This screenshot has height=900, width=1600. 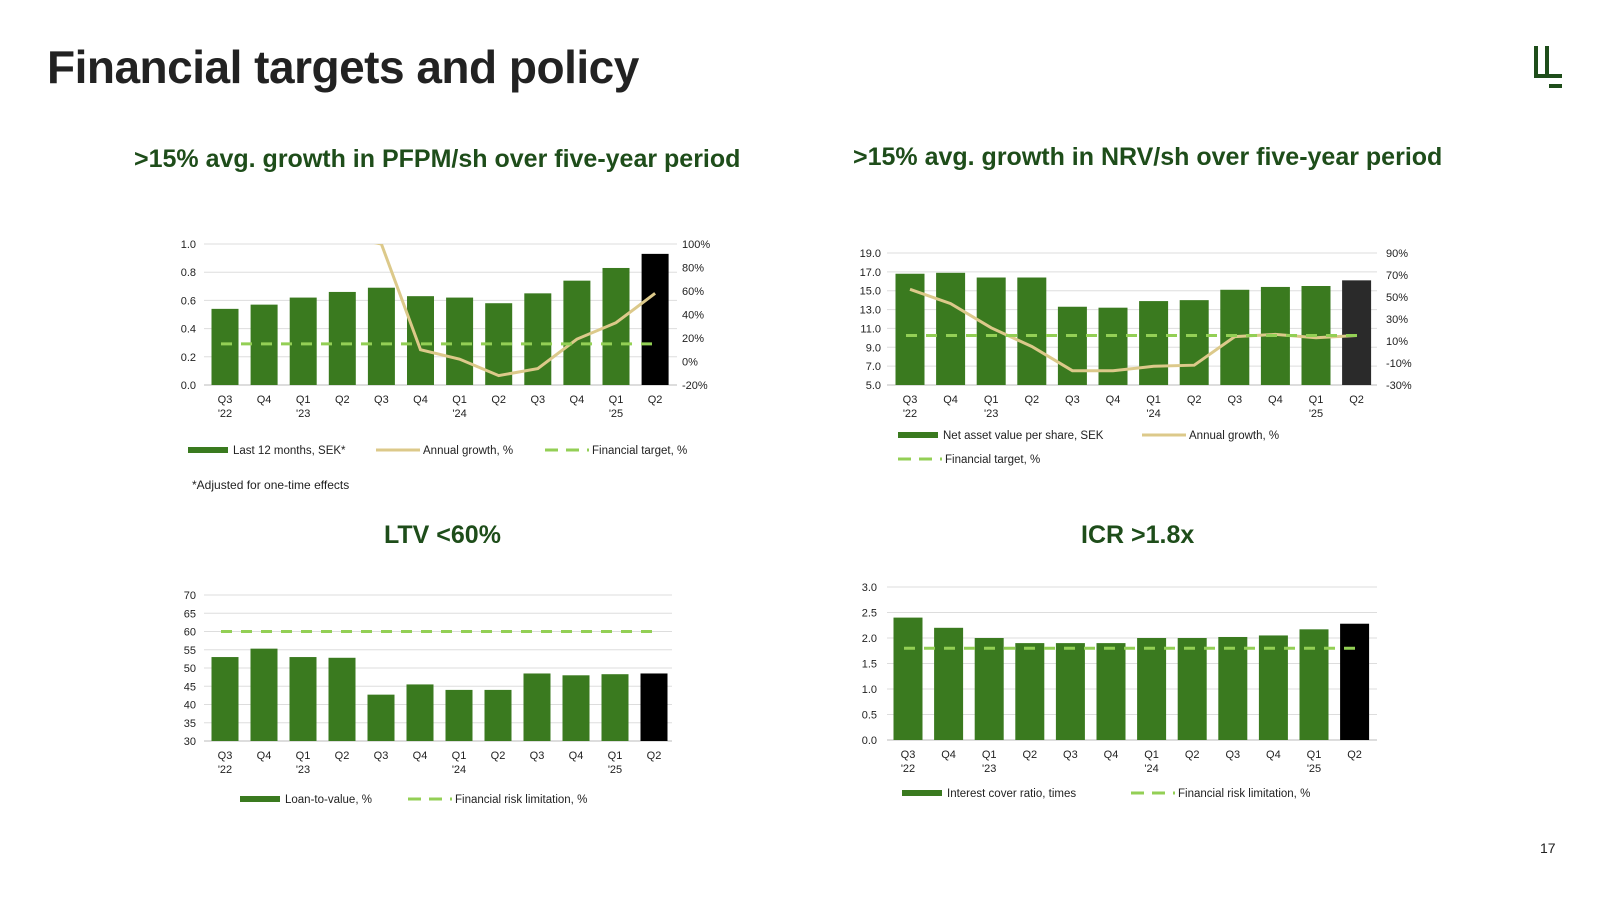 What do you see at coordinates (190, 724) in the screenshot?
I see `y-tick-label: 35` at bounding box center [190, 724].